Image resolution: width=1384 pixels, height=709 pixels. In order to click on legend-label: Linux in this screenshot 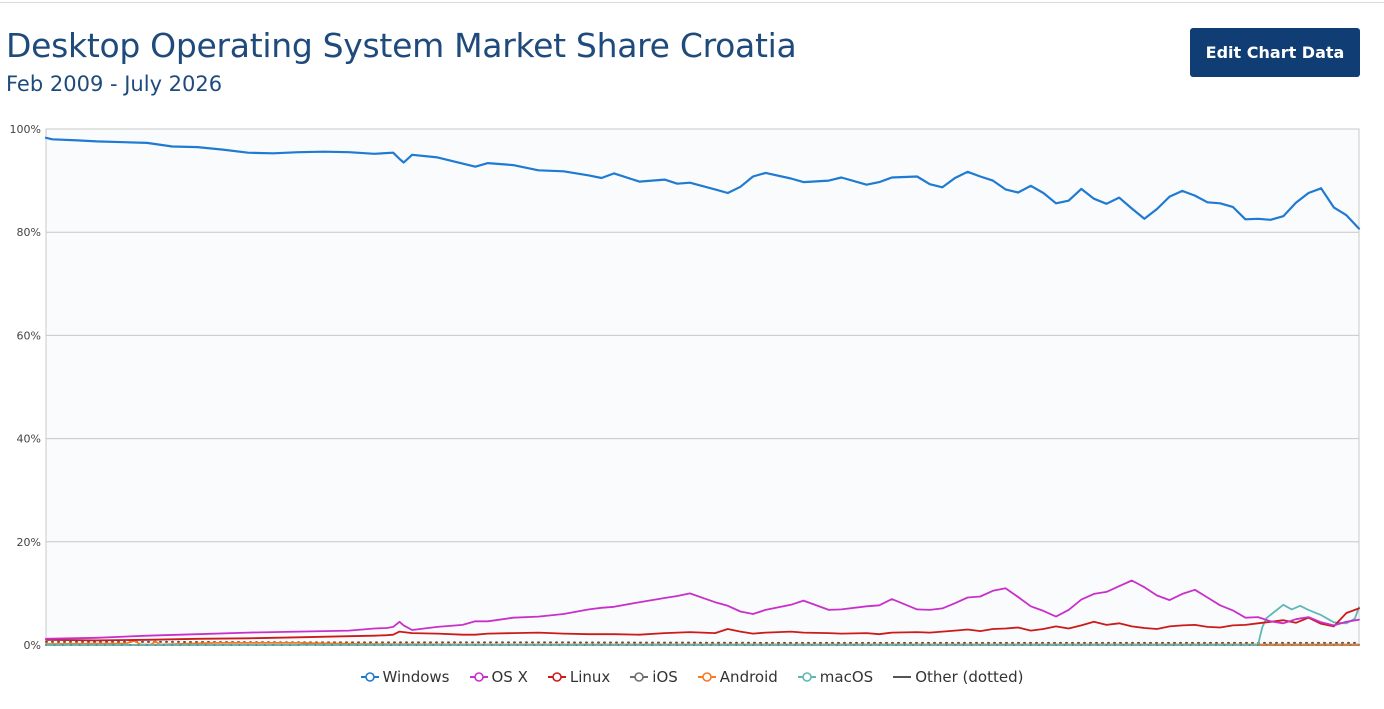, I will do `click(590, 677)`.